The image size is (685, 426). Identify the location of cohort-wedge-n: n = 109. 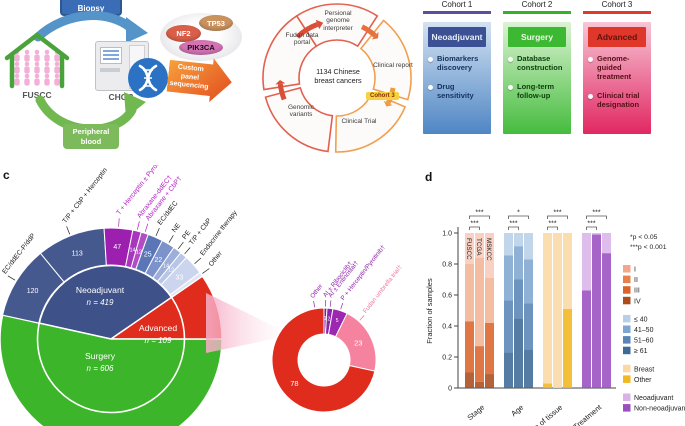
(158, 340).